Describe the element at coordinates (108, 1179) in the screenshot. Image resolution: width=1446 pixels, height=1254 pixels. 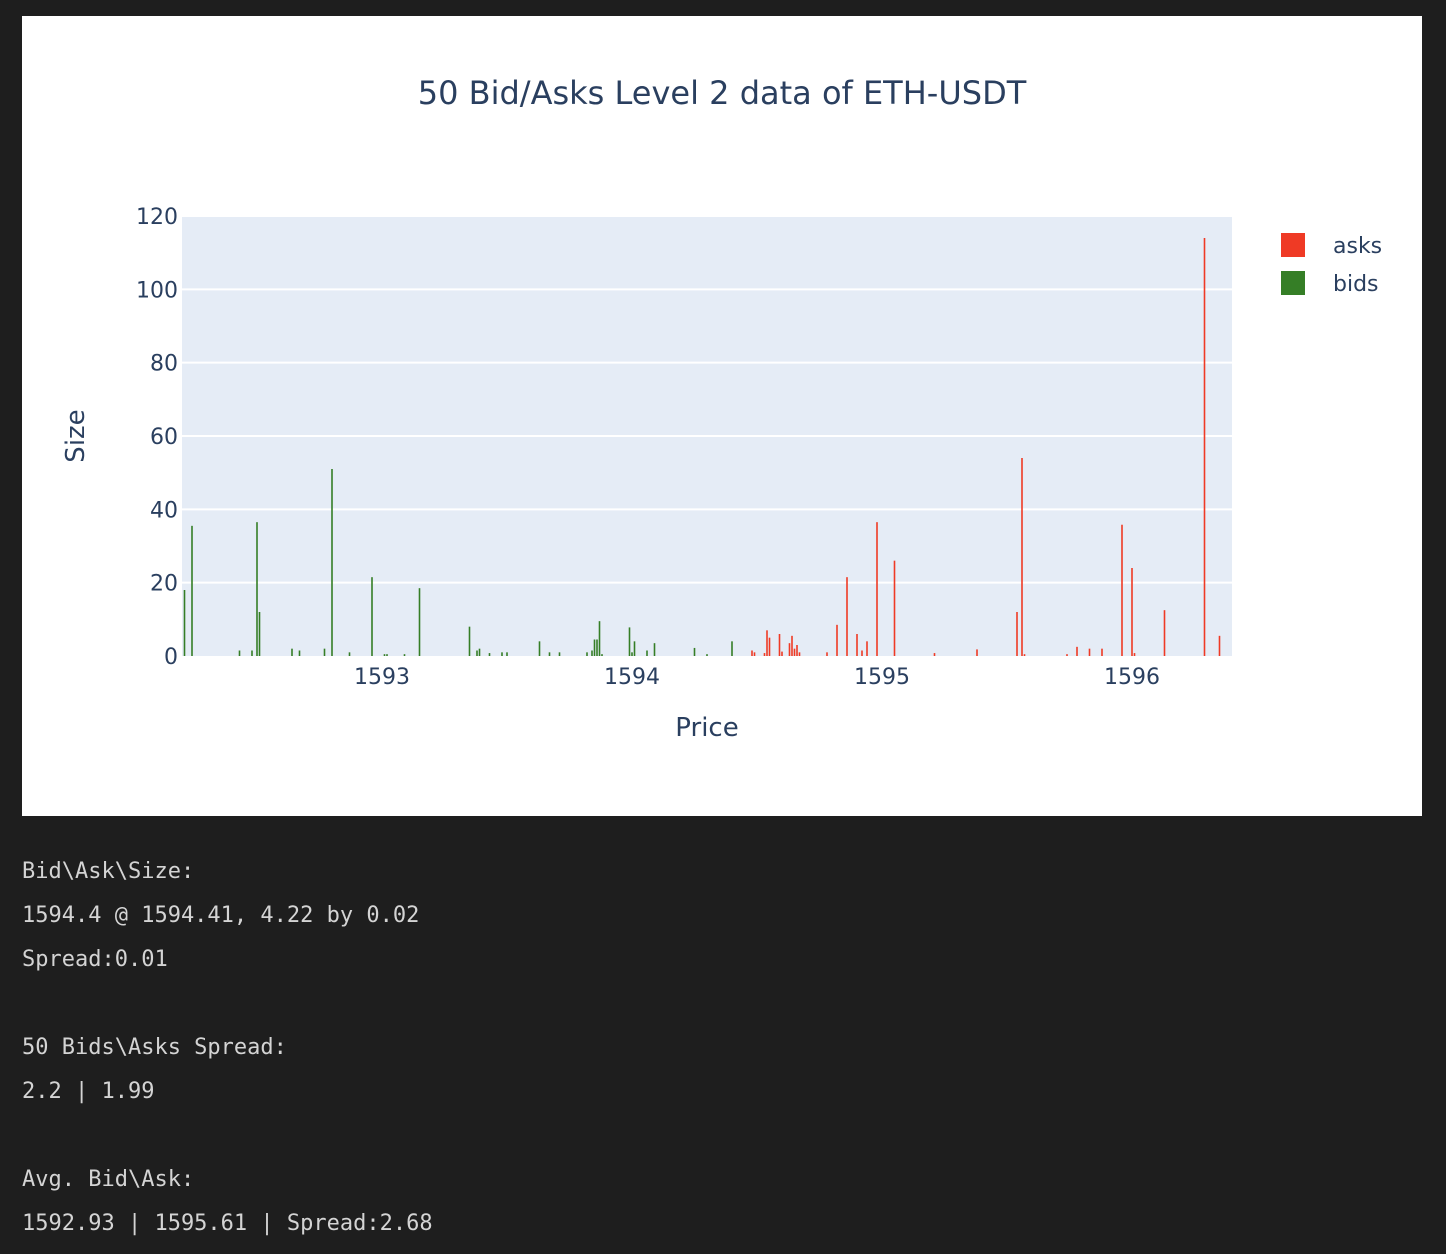
I see `avg-bid-ask-header: Avg. Bid\Ask:` at that location.